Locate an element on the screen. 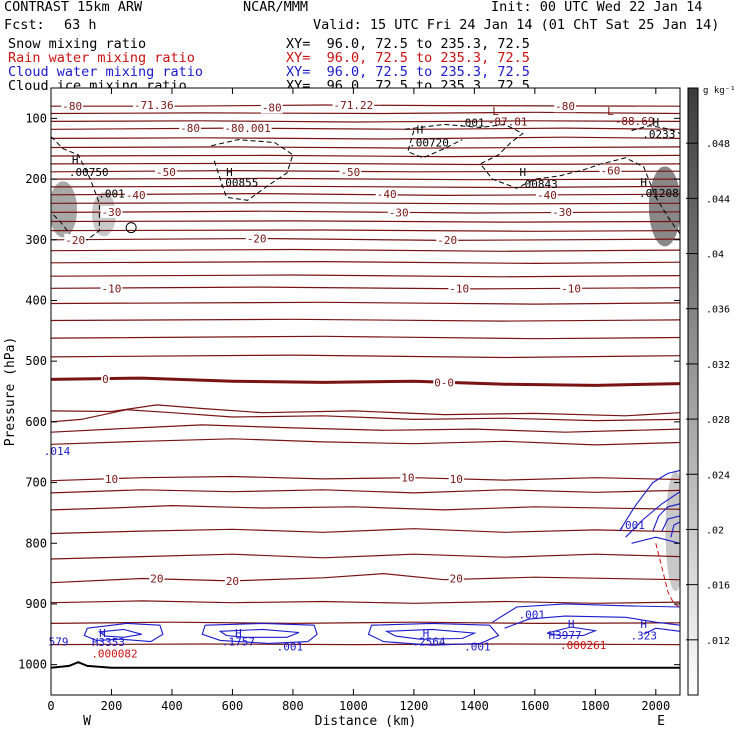 This screenshot has width=740, height=740. rain-contours is located at coordinates (667, 575).